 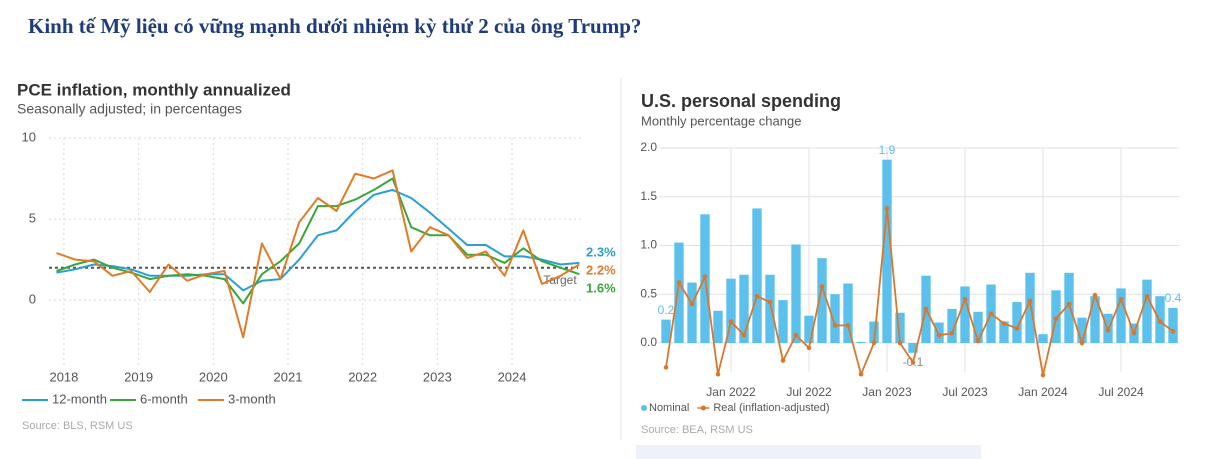 What do you see at coordinates (1121, 392) in the screenshot?
I see `x-tick-label: Jul 2024` at bounding box center [1121, 392].